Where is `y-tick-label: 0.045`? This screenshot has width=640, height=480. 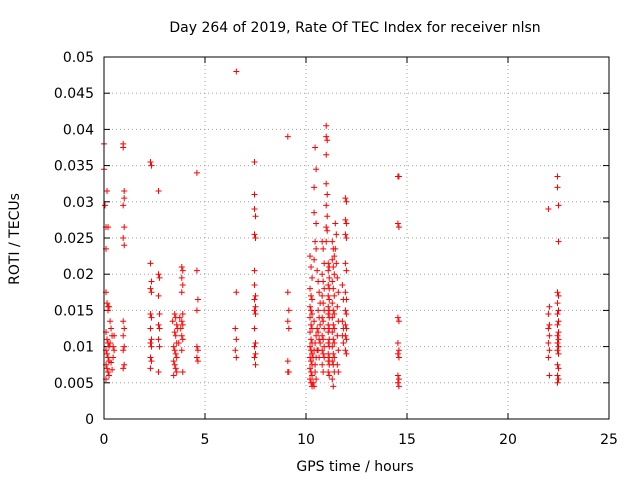 y-tick-label: 0.045 is located at coordinates (74, 94).